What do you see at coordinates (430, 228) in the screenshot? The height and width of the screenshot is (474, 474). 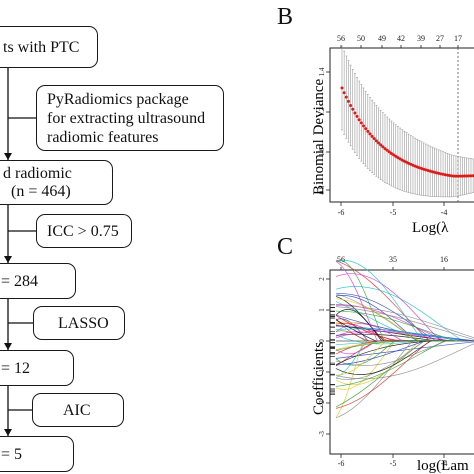 I see `panel-b-xlabel: Log(λ` at bounding box center [430, 228].